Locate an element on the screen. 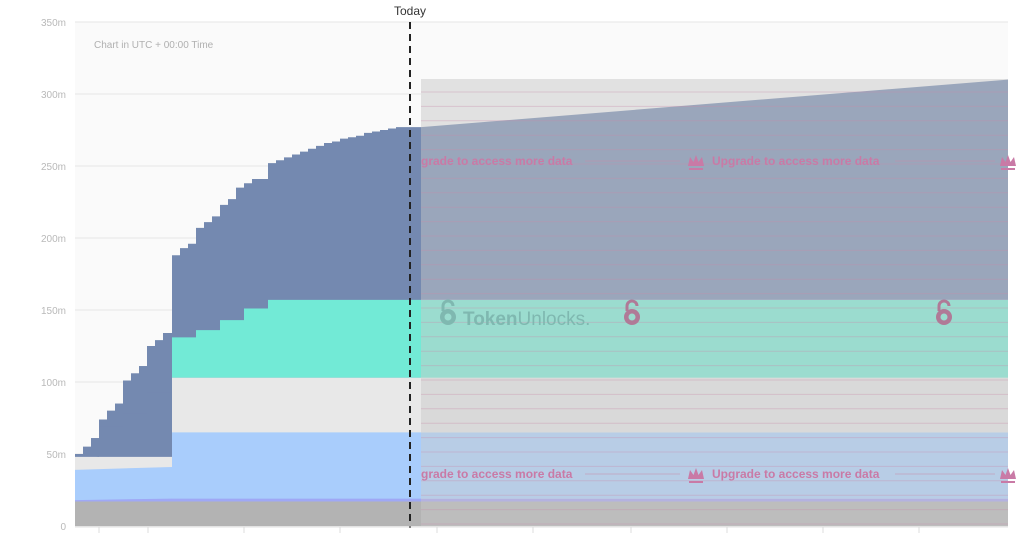  locked-grey-base is located at coordinates (714, 513).